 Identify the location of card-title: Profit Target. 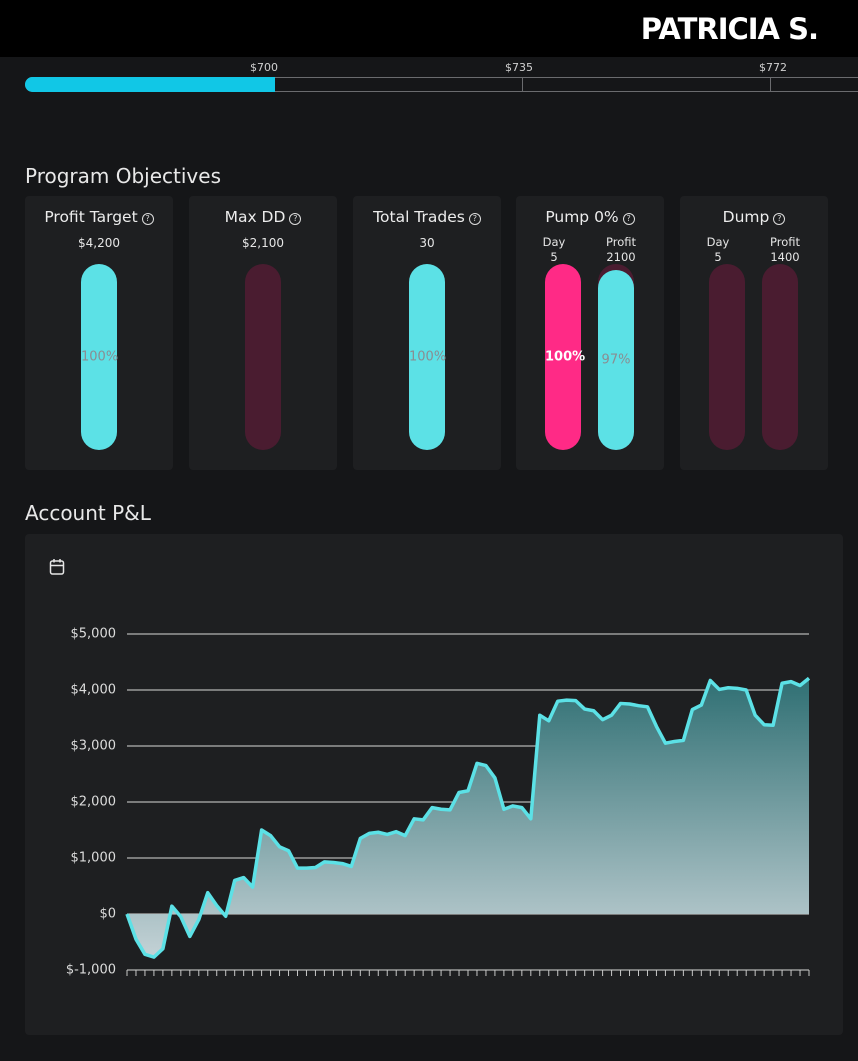
(91, 217).